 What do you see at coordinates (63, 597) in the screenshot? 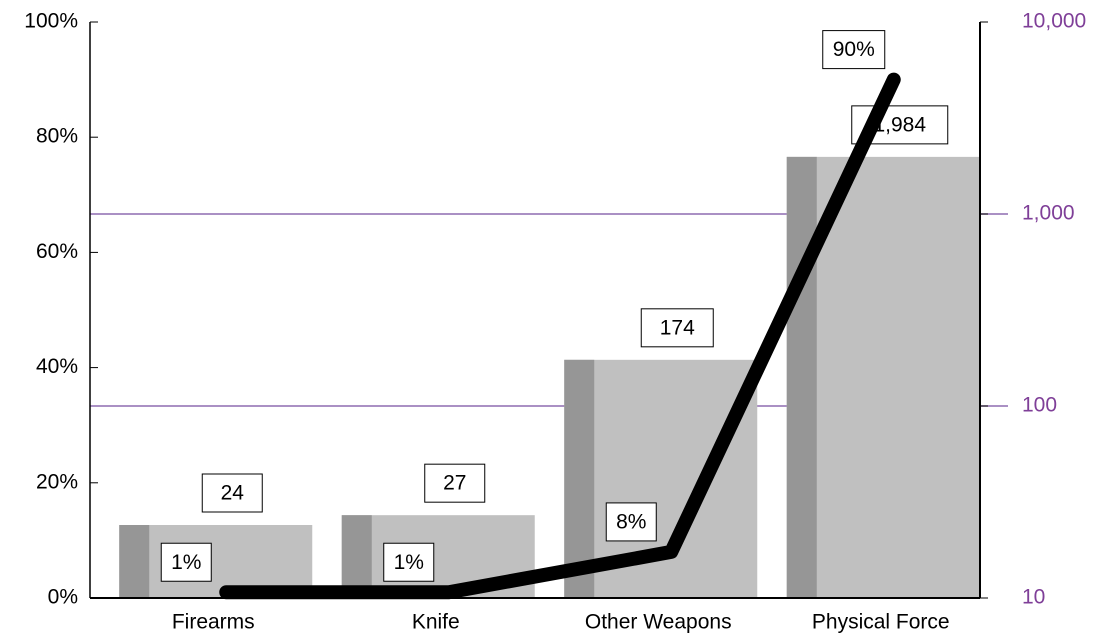
I see `y-tick-label: 0%` at bounding box center [63, 597].